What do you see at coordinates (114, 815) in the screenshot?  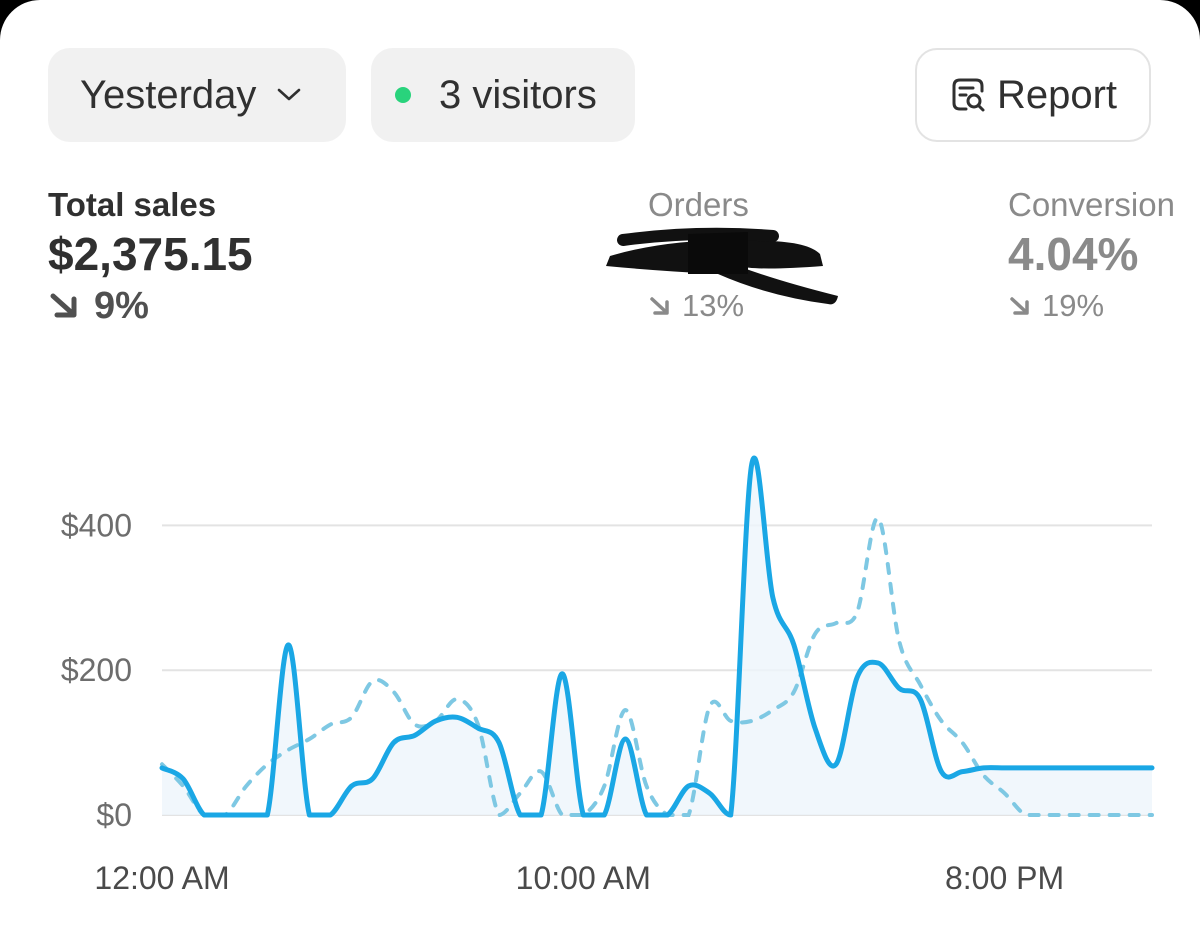 I see `y-tick-label: $0` at bounding box center [114, 815].